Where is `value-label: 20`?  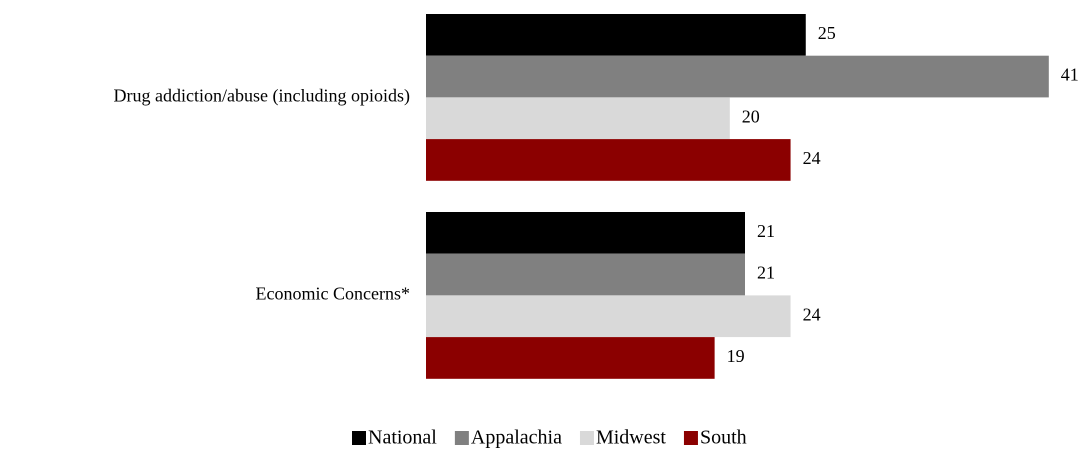 value-label: 20 is located at coordinates (751, 116).